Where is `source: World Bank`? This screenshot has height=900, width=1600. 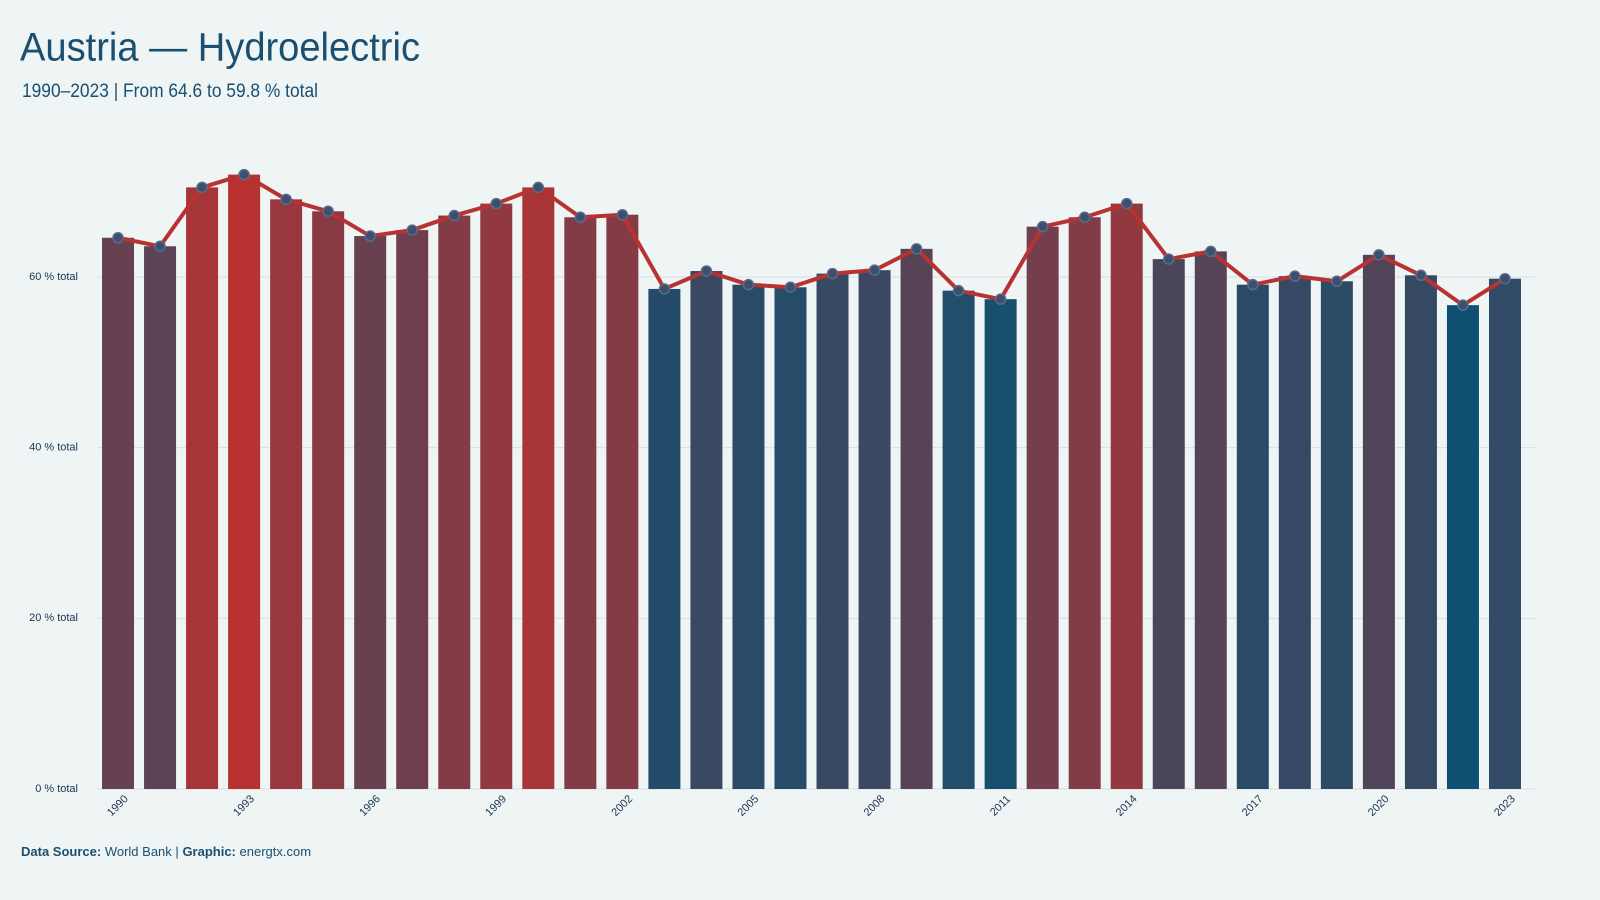 source: World Bank is located at coordinates (138, 851).